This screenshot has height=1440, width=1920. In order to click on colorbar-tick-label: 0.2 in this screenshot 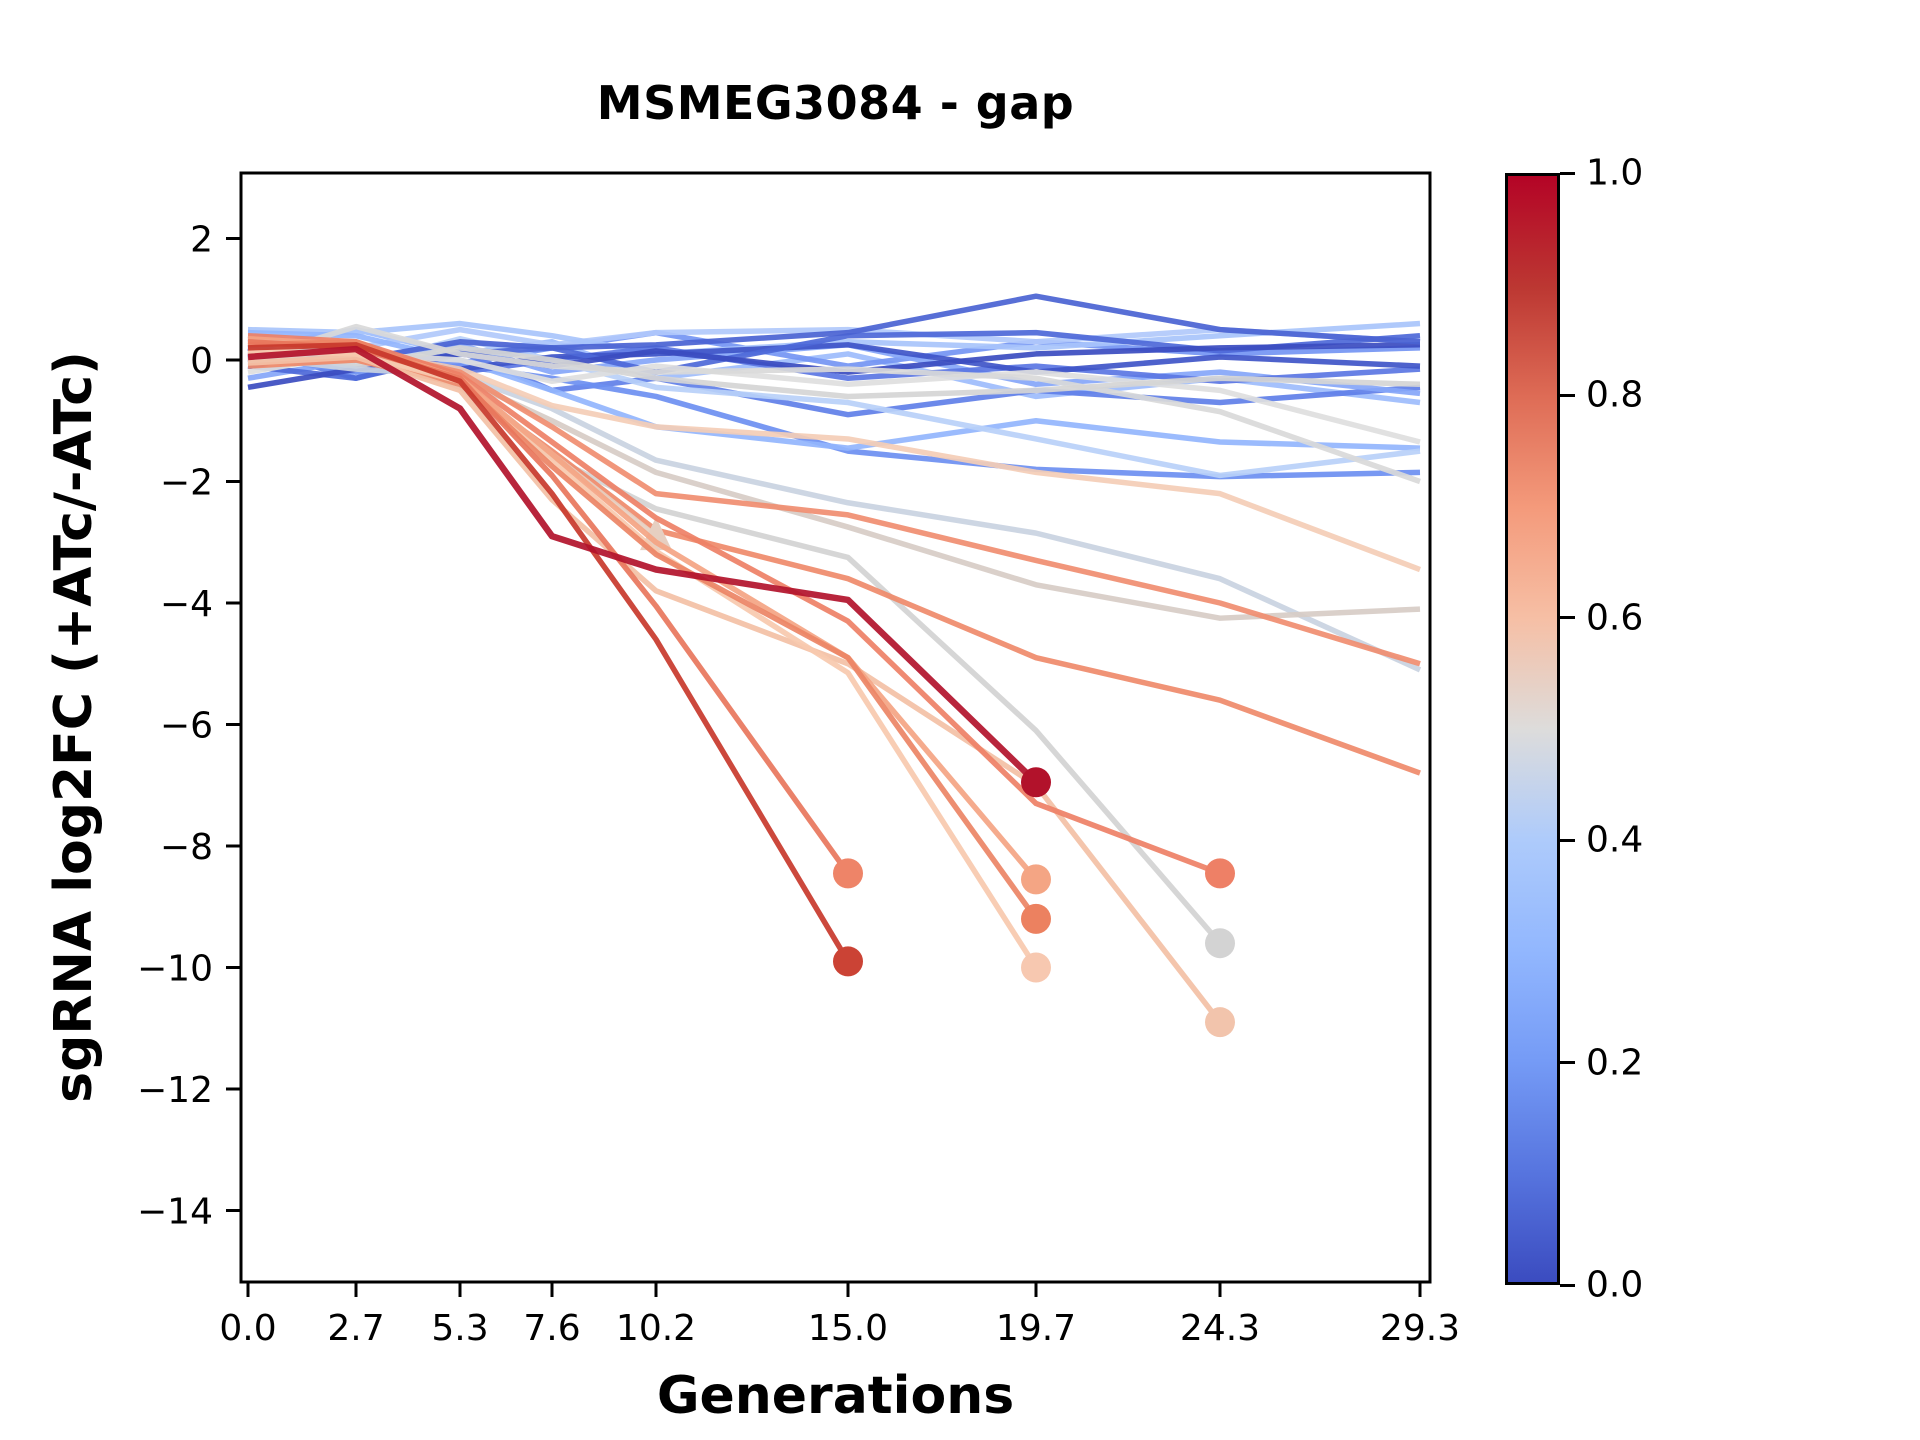, I will do `click(1615, 1063)`.